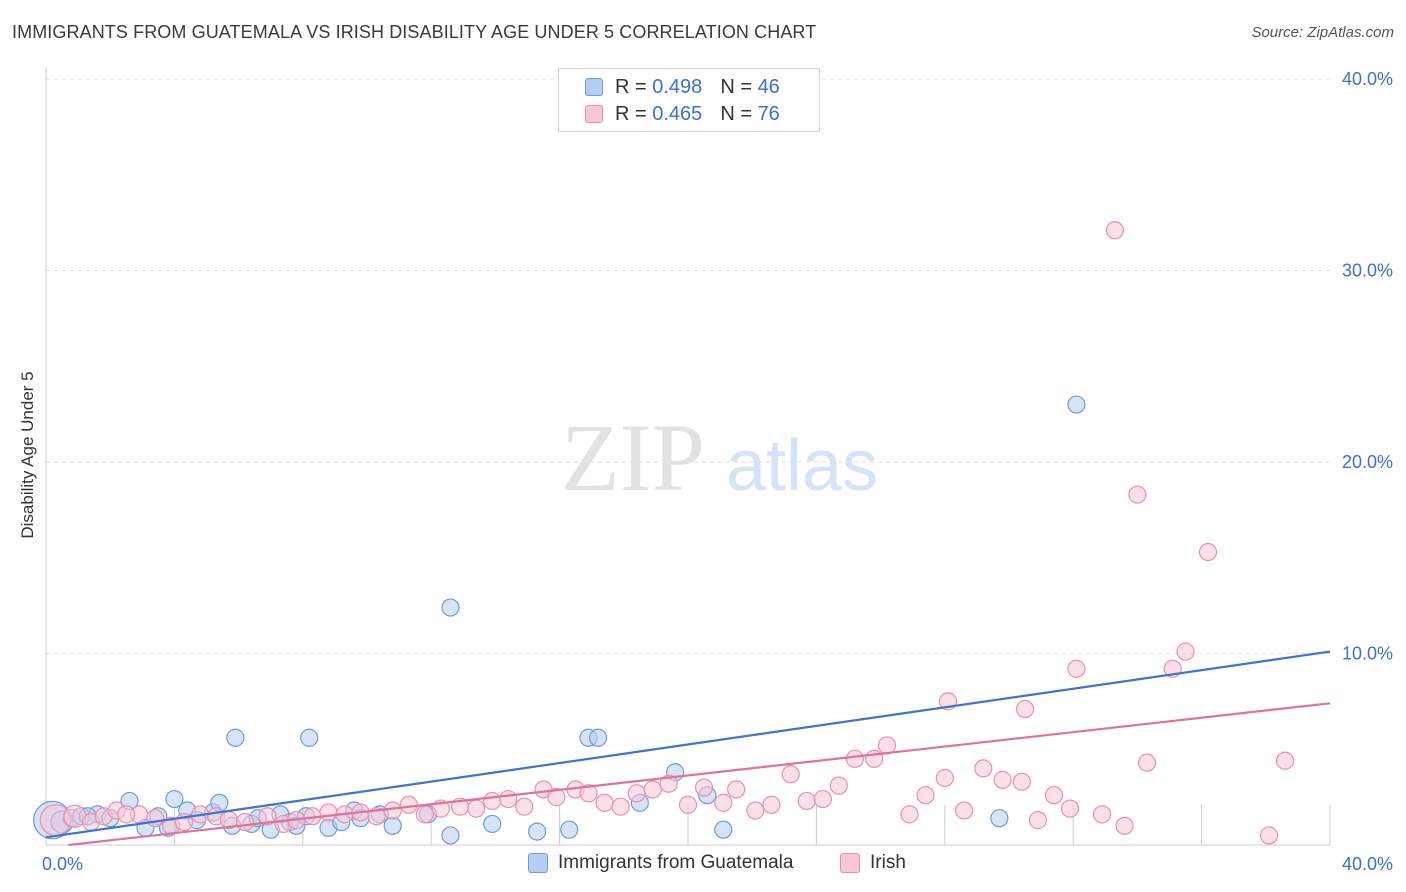  Describe the element at coordinates (699, 774) in the screenshot. I see `trend-line-pink` at that location.